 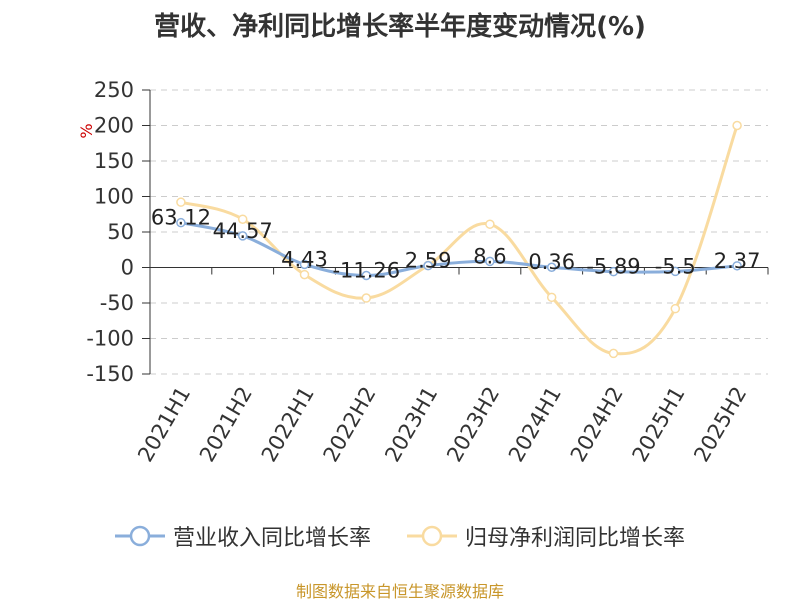 I want to click on x-tick-label: 2022H2, so click(x=350, y=425).